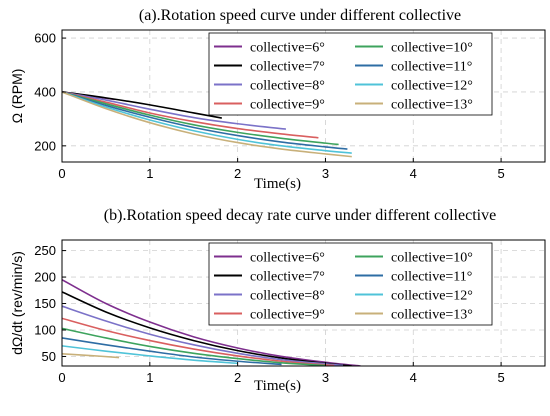 The height and width of the screenshot is (416, 550). Describe the element at coordinates (45, 303) in the screenshot. I see `y-tick-label: 150` at that location.